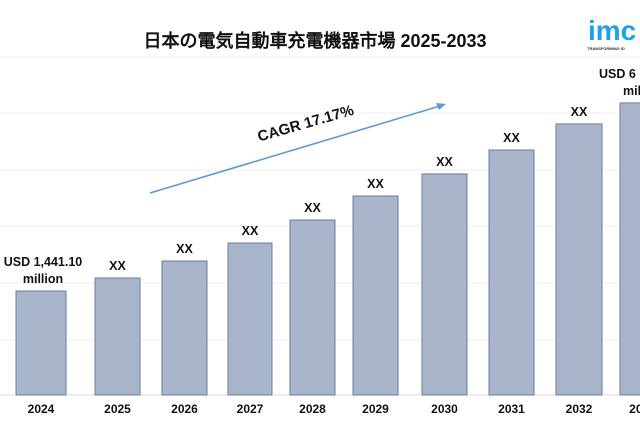 This screenshot has height=427, width=640. Describe the element at coordinates (314, 40) in the screenshot. I see `chart-title: 日本の電気自動車充電機器市場 2025-2033` at that location.